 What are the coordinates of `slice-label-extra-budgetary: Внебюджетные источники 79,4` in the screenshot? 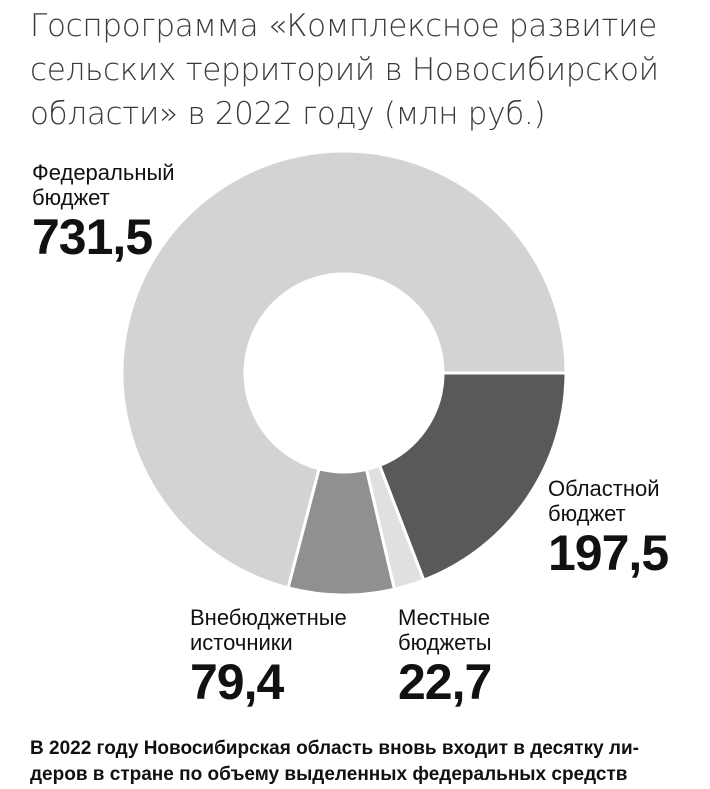 It's located at (268, 657).